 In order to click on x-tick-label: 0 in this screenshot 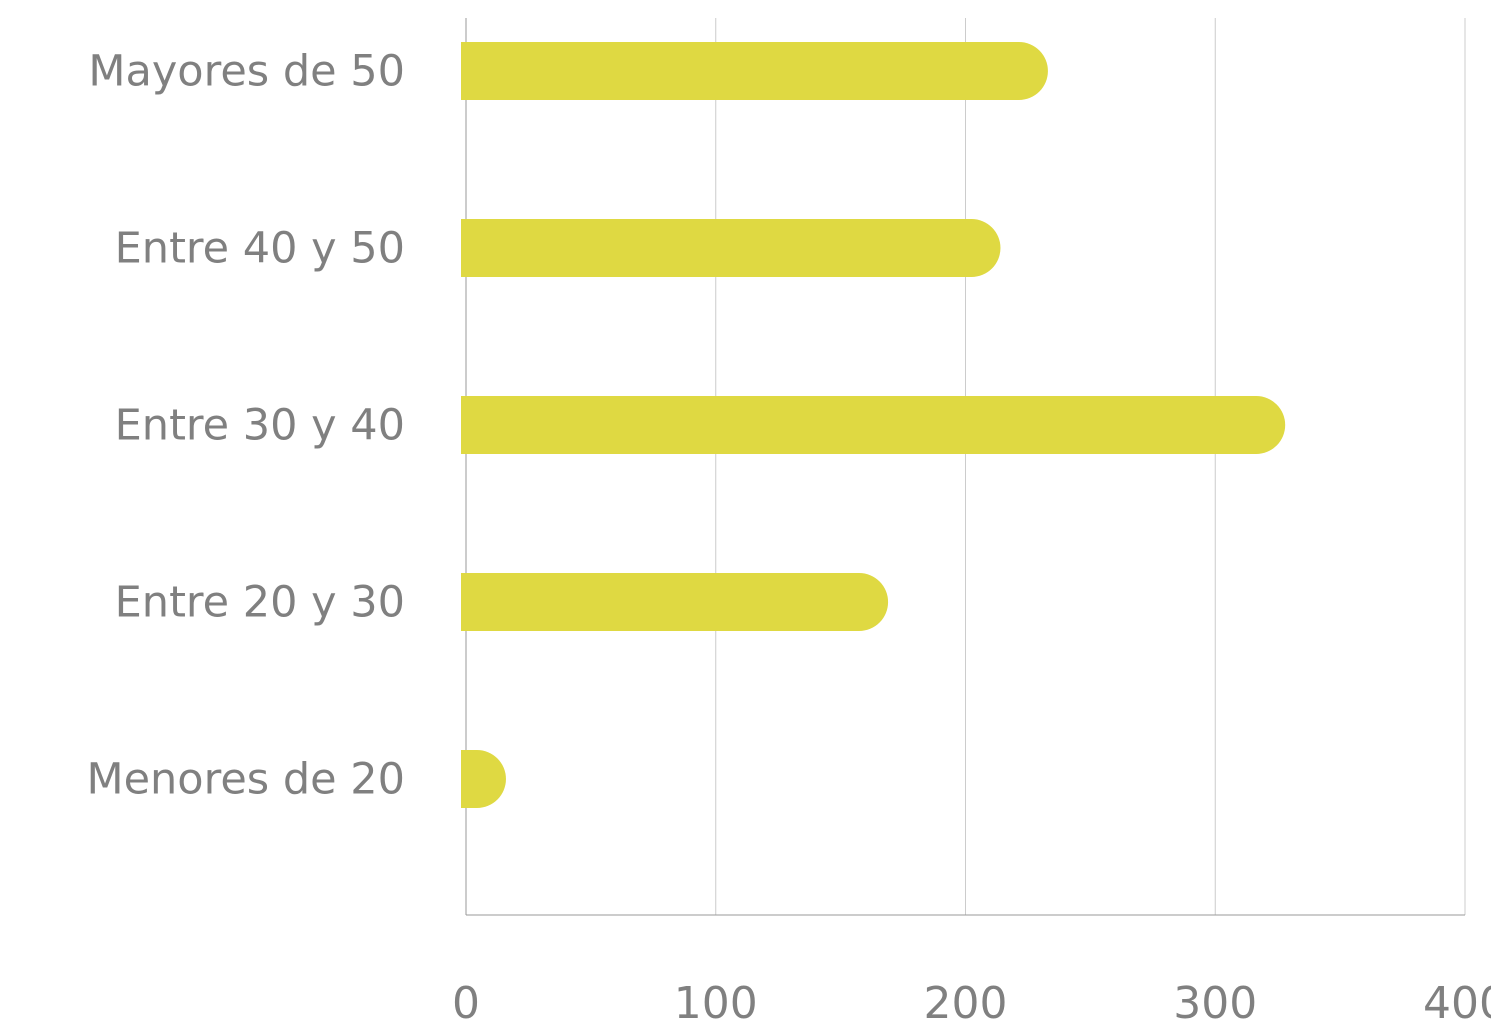, I will do `click(466, 1003)`.